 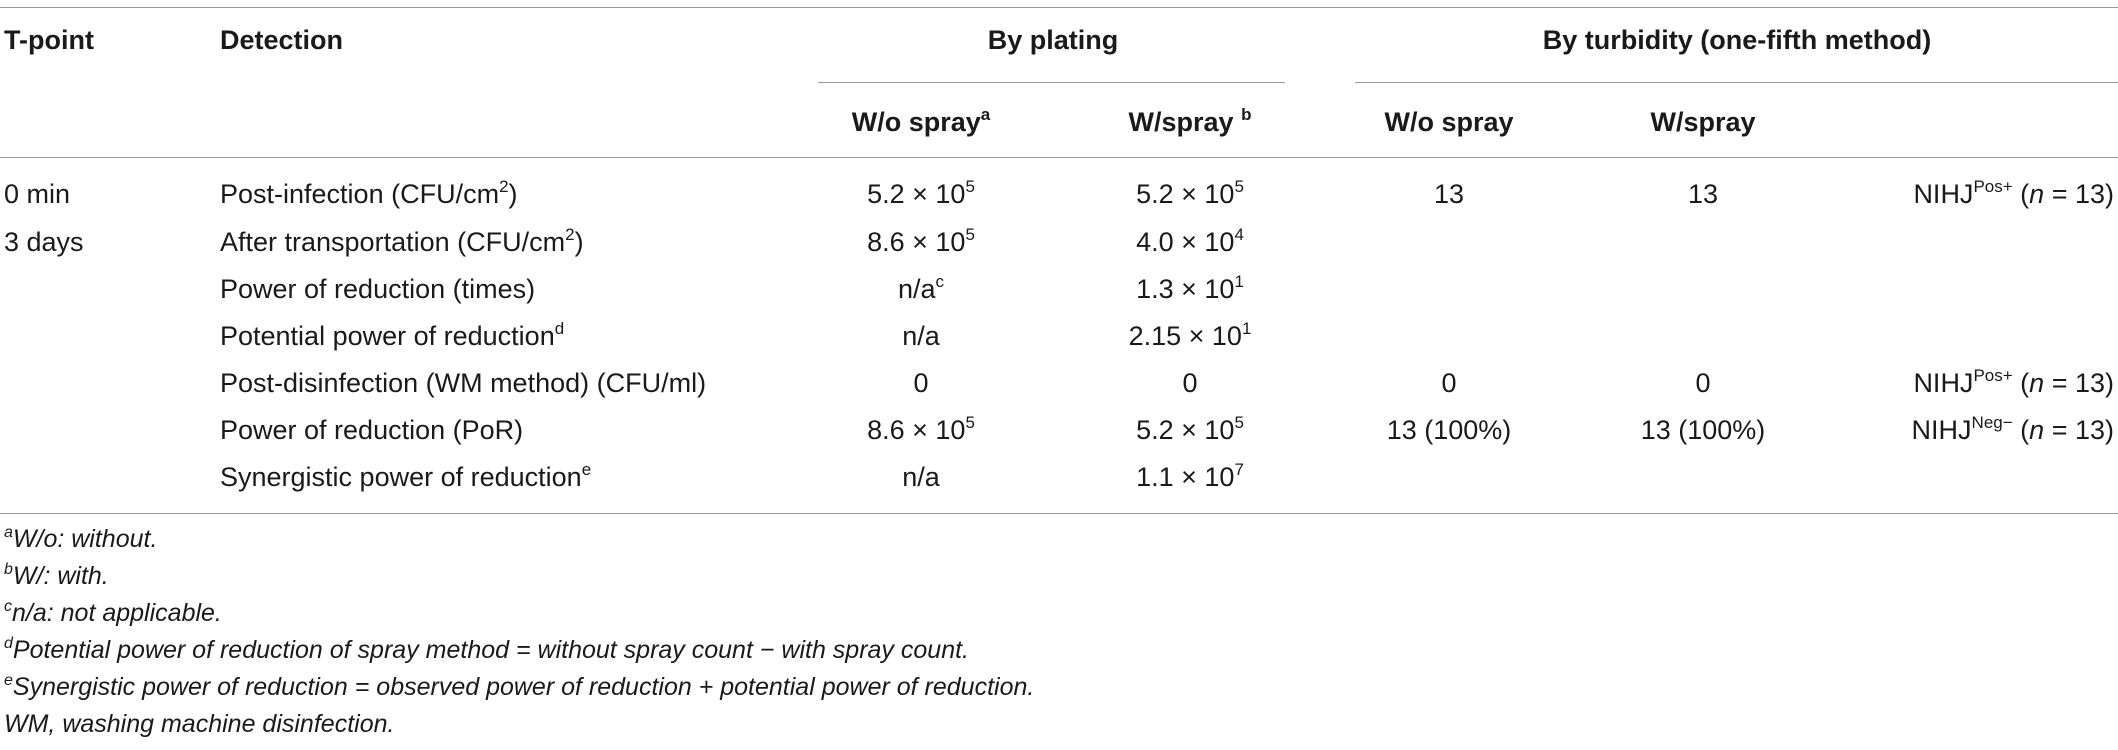 I want to click on plating-span-rule, so click(x=1051, y=82).